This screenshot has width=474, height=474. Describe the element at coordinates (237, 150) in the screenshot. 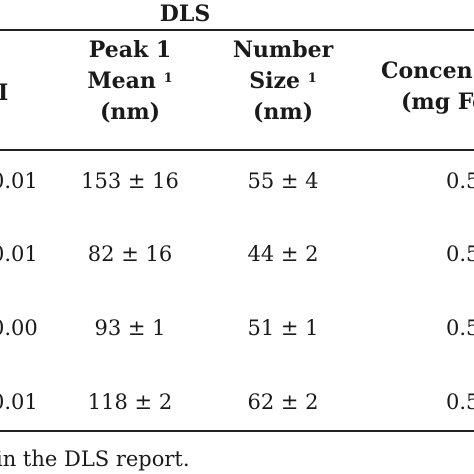

I see `header-bottom-rule` at that location.